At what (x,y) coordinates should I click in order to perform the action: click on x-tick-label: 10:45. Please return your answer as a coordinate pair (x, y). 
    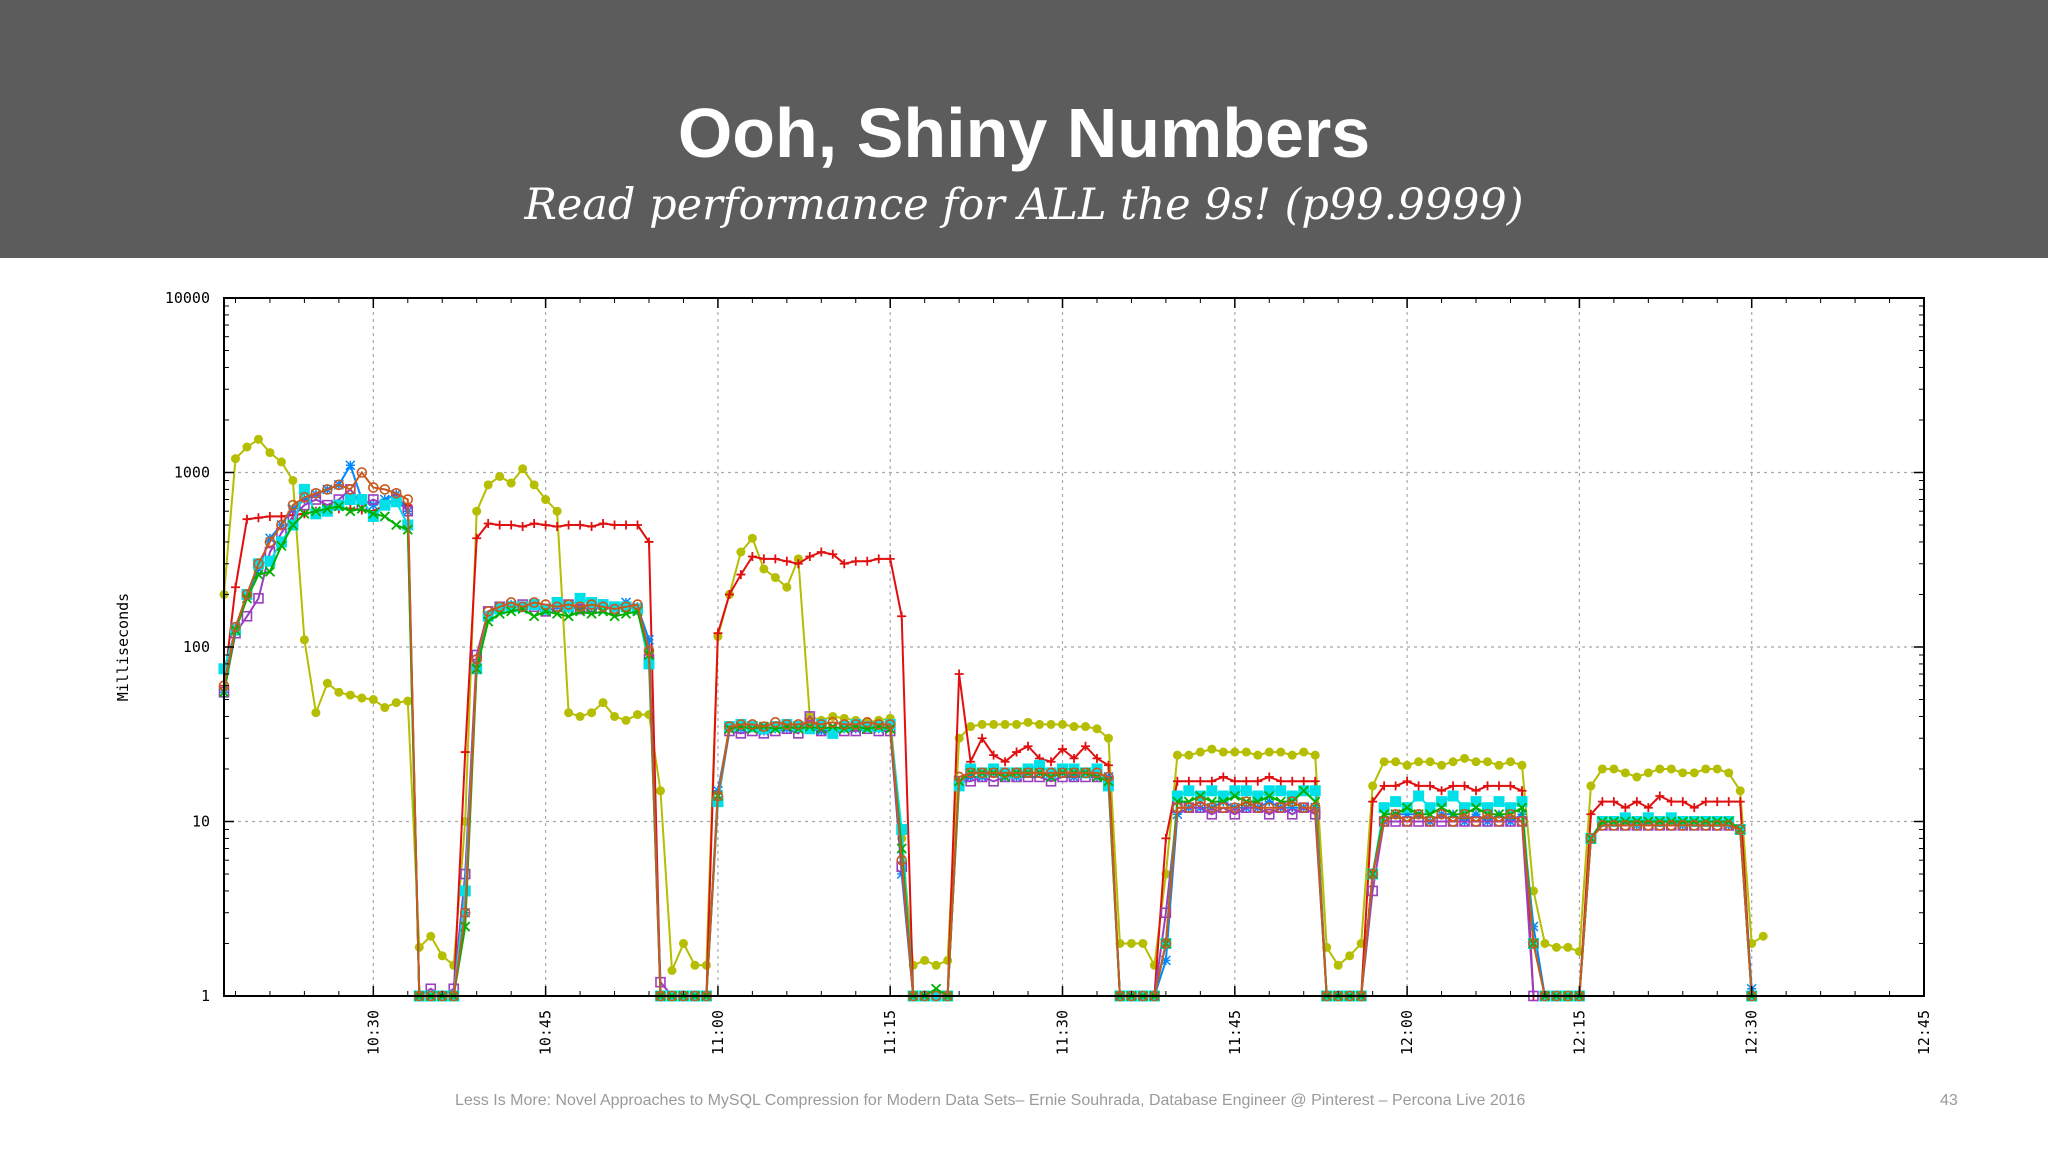
    Looking at the image, I should click on (546, 1032).